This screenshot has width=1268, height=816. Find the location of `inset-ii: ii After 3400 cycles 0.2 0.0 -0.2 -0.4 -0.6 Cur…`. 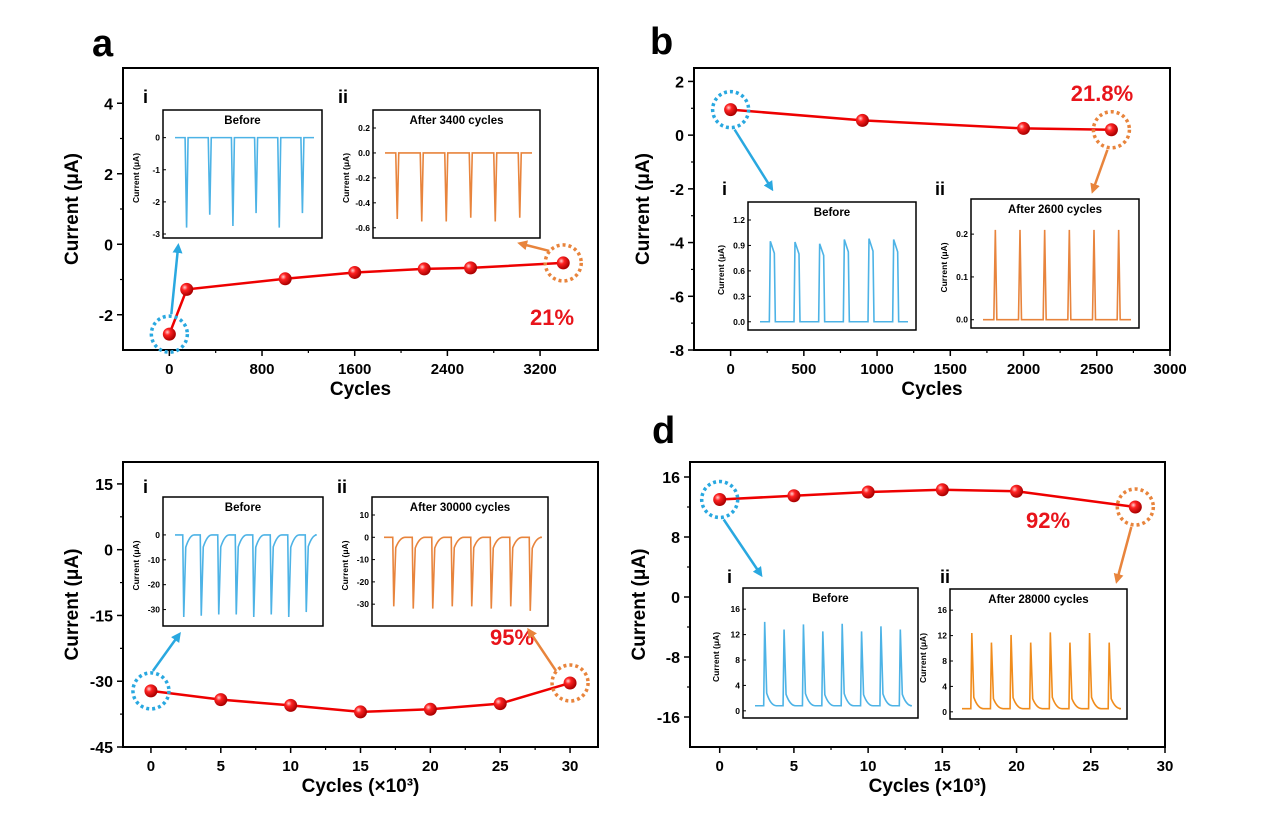

inset-ii: ii After 3400 cycles 0.2 0.0 -0.2 -0.4 -0.6 Cur… is located at coordinates (439, 163).